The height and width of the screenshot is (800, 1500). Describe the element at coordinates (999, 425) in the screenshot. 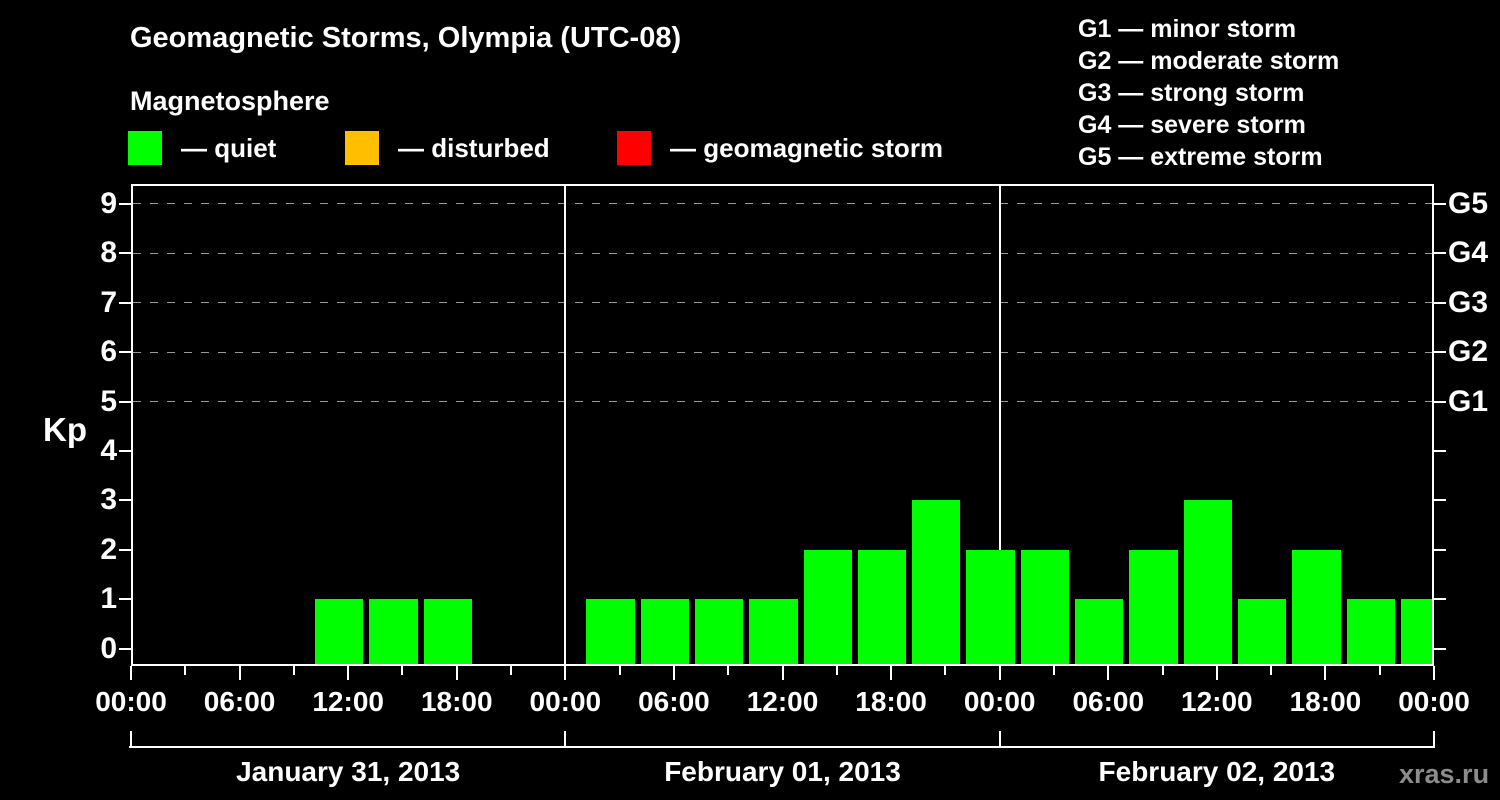

I see `day-divider-line` at that location.